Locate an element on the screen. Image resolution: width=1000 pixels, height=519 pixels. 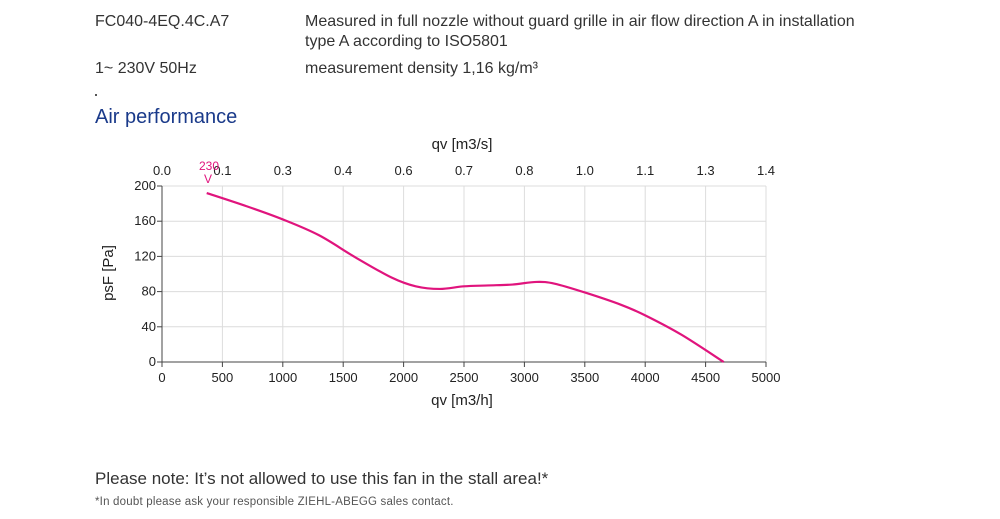
x2-tick-label: 0.7 is located at coordinates (464, 170).